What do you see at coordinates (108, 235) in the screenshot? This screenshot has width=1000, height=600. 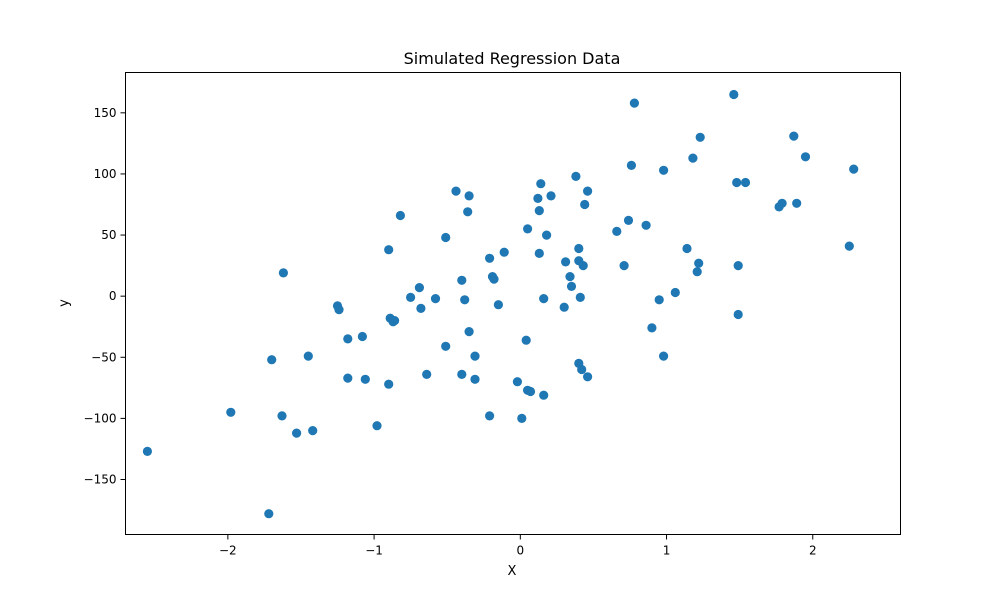 I see `y-tick-label: 50` at bounding box center [108, 235].